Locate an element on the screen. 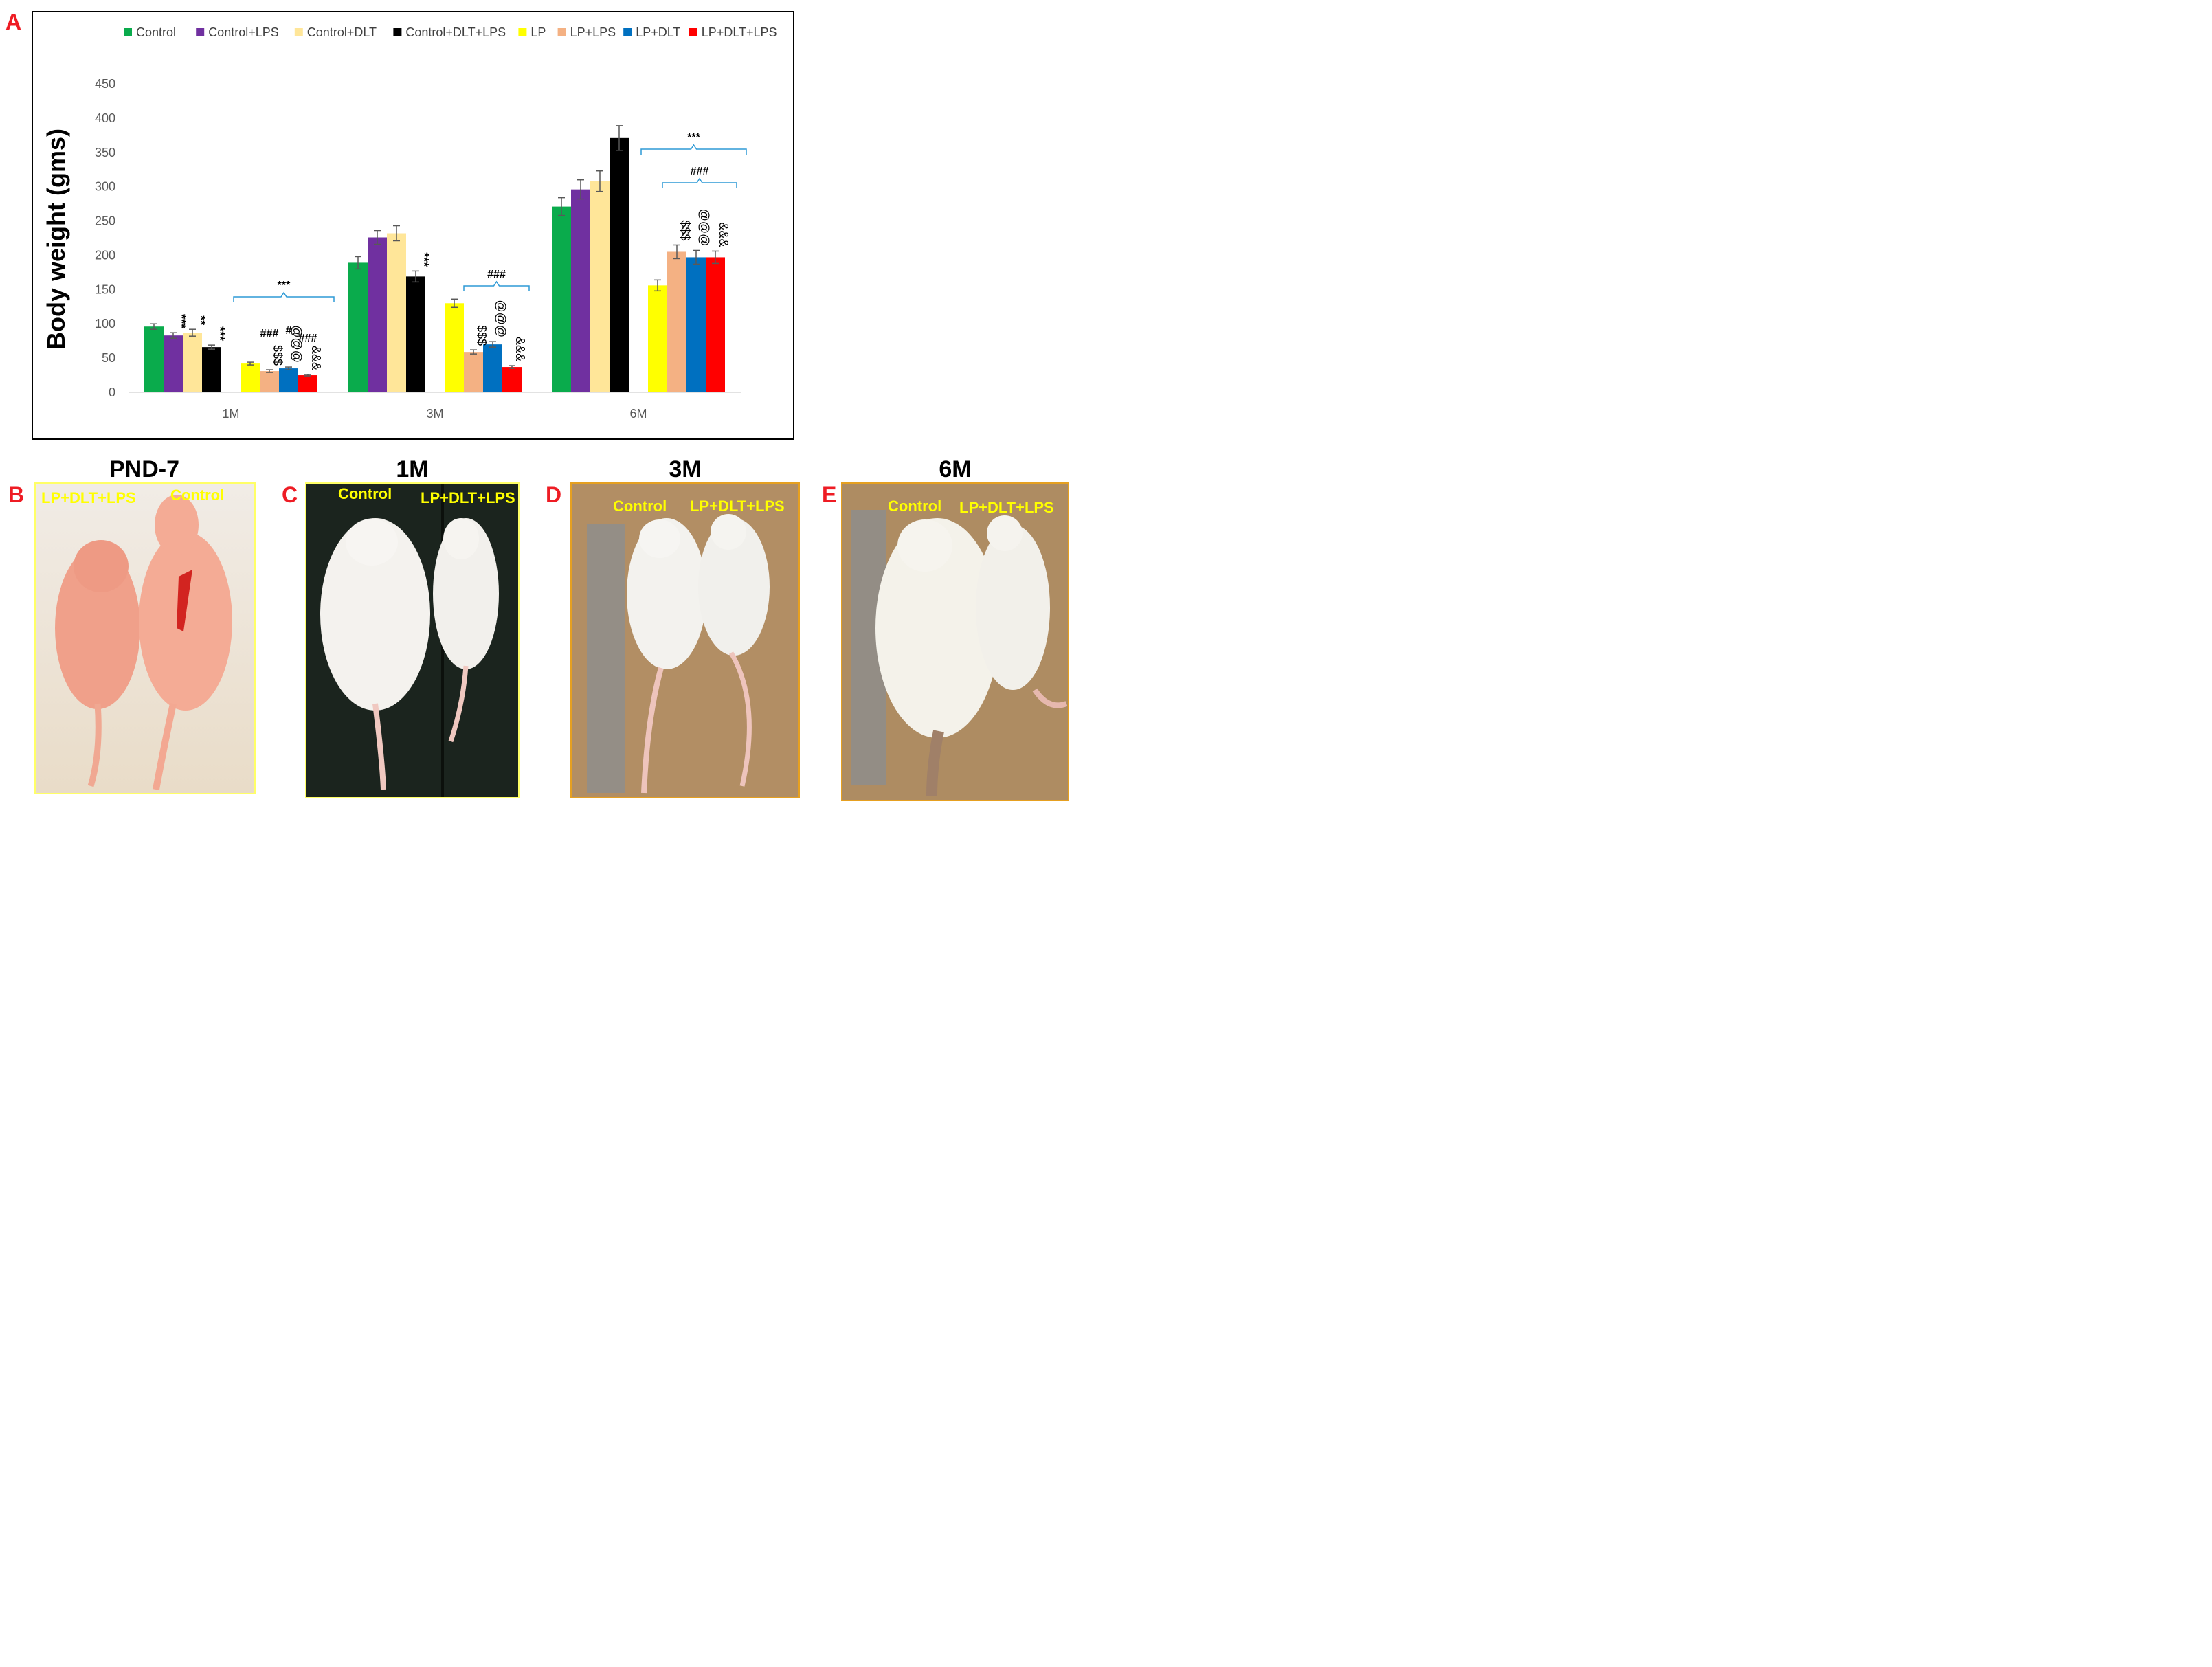 Image resolution: width=2212 pixels, height=1667 pixels. photo-title-pnd7: PND-7 is located at coordinates (144, 469).